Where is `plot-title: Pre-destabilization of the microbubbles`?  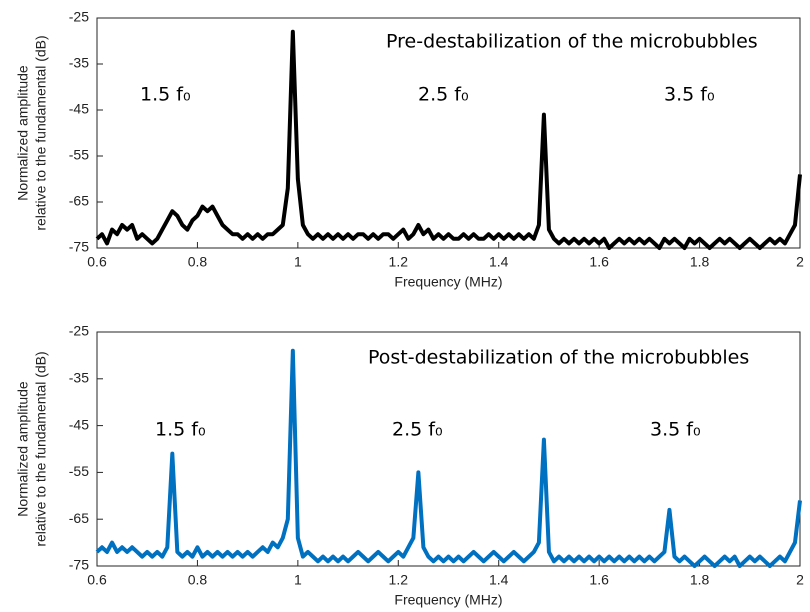 plot-title: Pre-destabilization of the microbubbles is located at coordinates (572, 42).